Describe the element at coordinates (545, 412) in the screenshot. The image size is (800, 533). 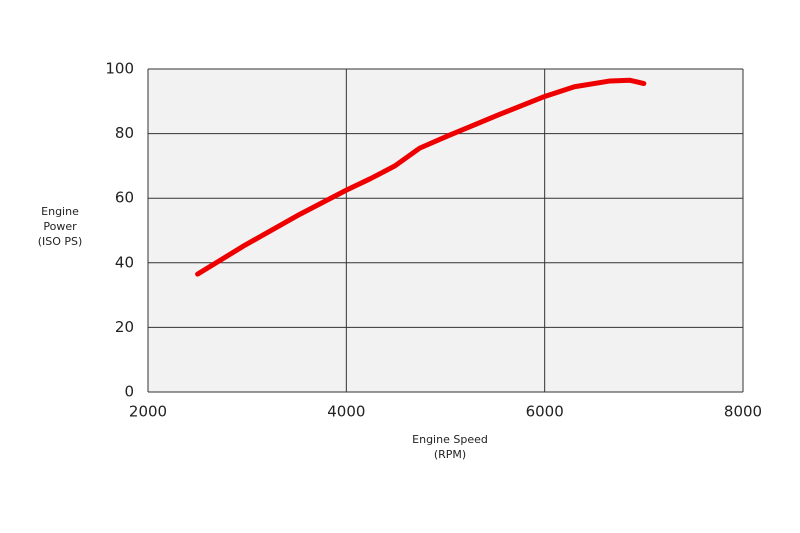
I see `x-tick-label: 6000` at that location.